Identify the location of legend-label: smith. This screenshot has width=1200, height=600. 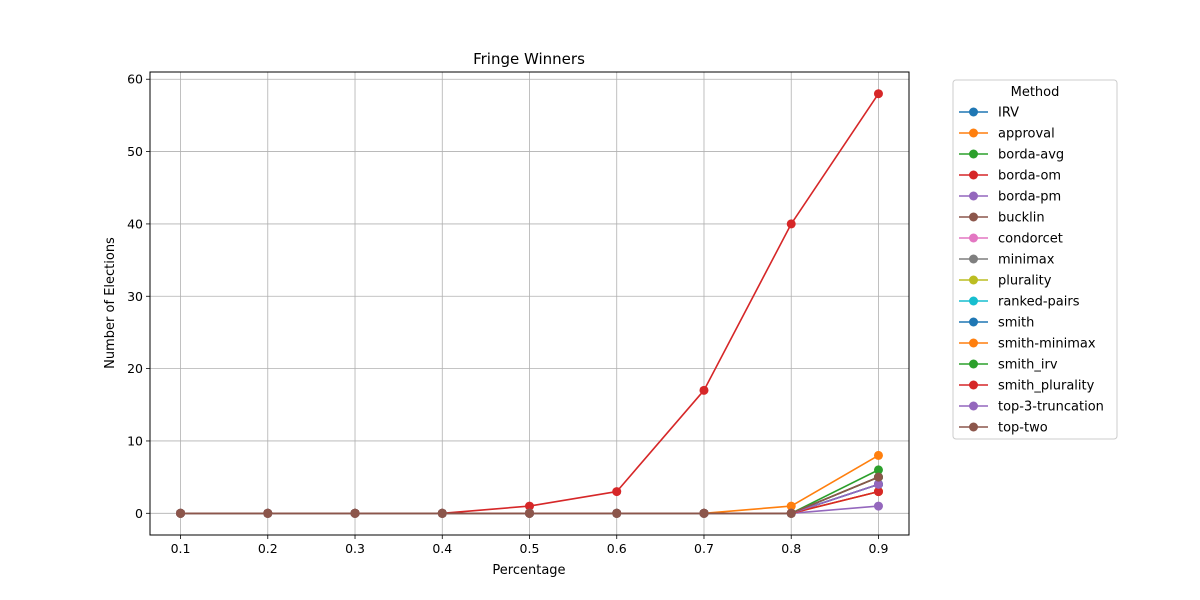
(1016, 323).